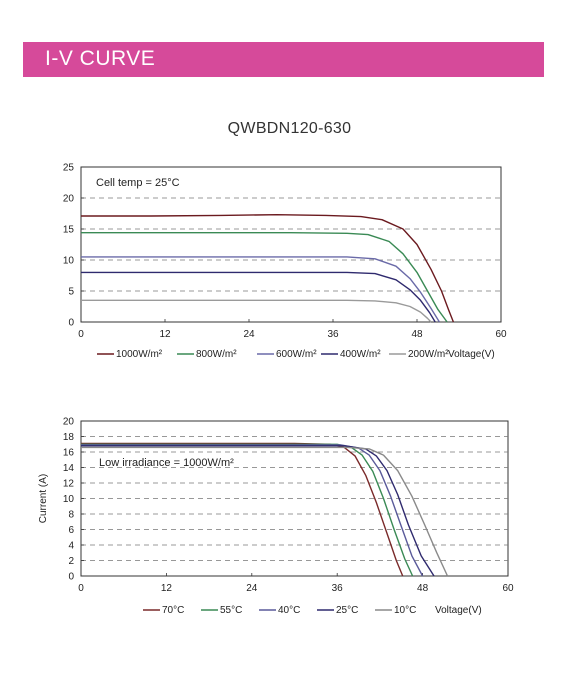  I want to click on chart2-y-axis-label: Current (A), so click(43, 498).